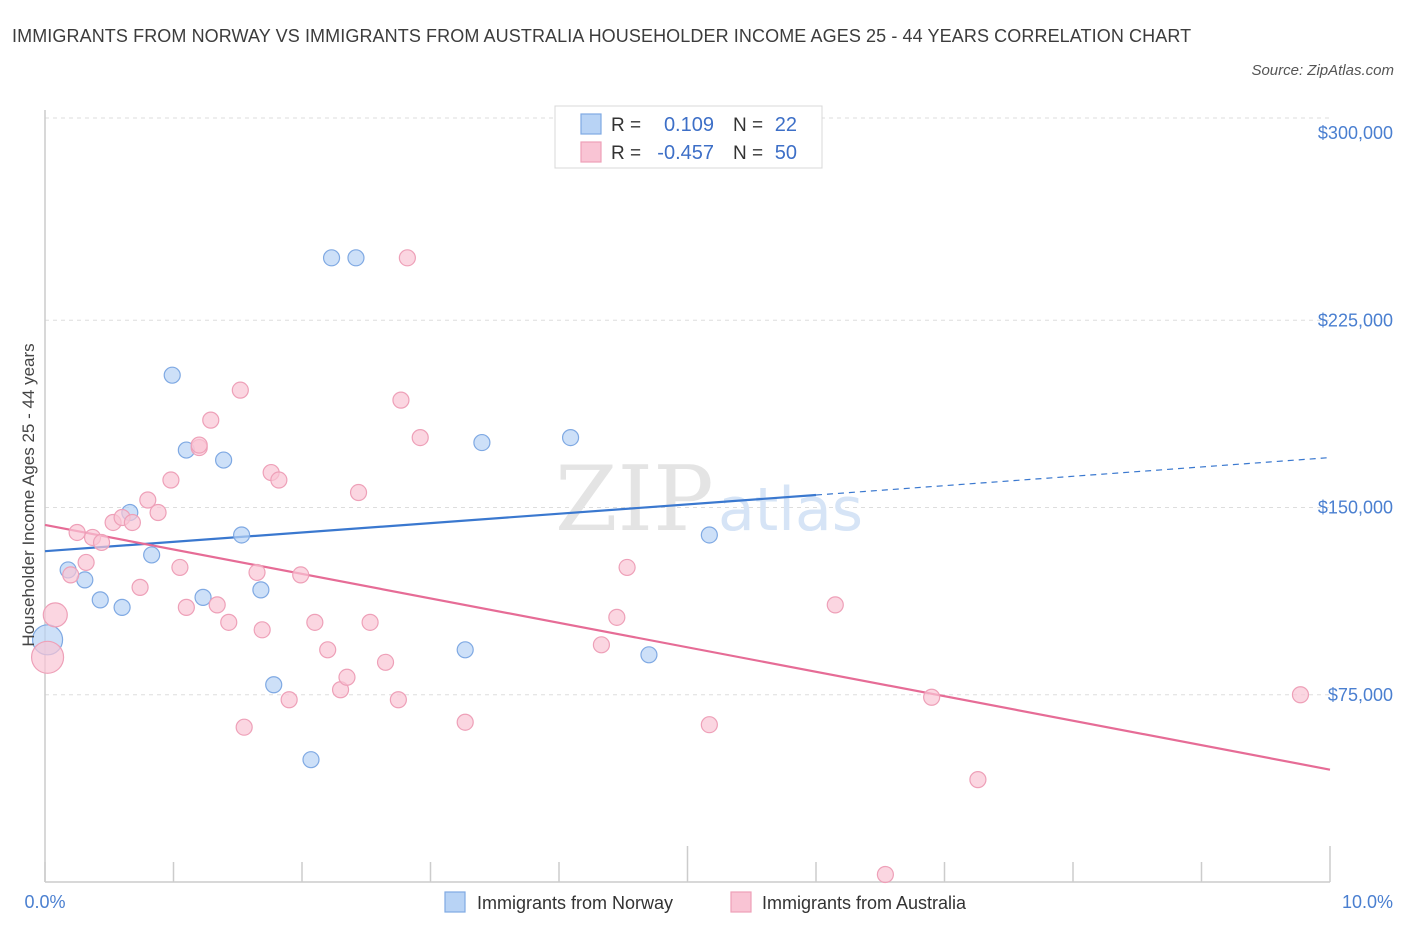  Describe the element at coordinates (790, 510) in the screenshot. I see `watermark-atlas: atlas` at that location.